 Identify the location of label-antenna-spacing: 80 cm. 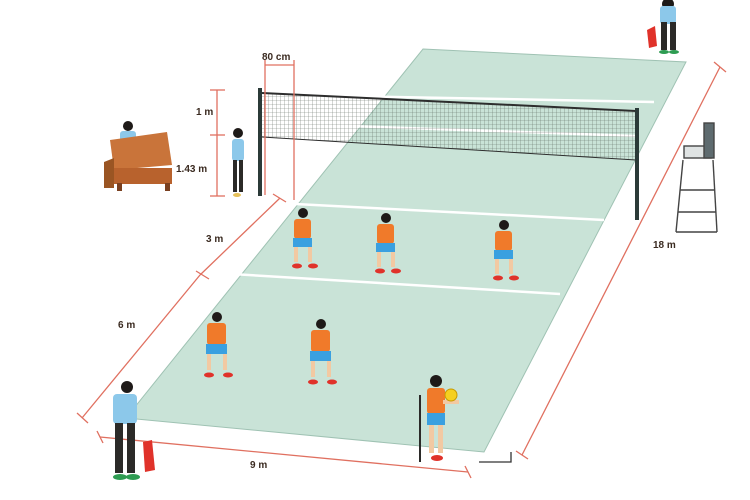
(276, 57).